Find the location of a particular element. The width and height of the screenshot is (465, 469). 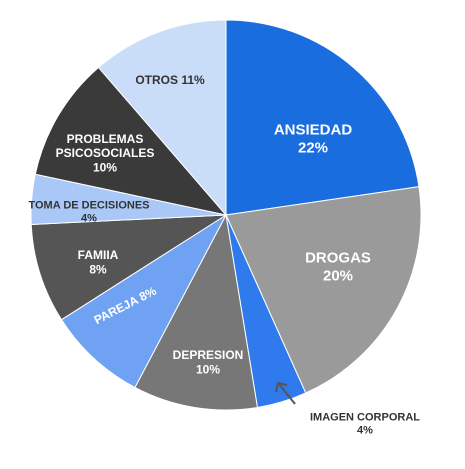

slice-value-problemas-psicosociales: 10% is located at coordinates (105, 168).